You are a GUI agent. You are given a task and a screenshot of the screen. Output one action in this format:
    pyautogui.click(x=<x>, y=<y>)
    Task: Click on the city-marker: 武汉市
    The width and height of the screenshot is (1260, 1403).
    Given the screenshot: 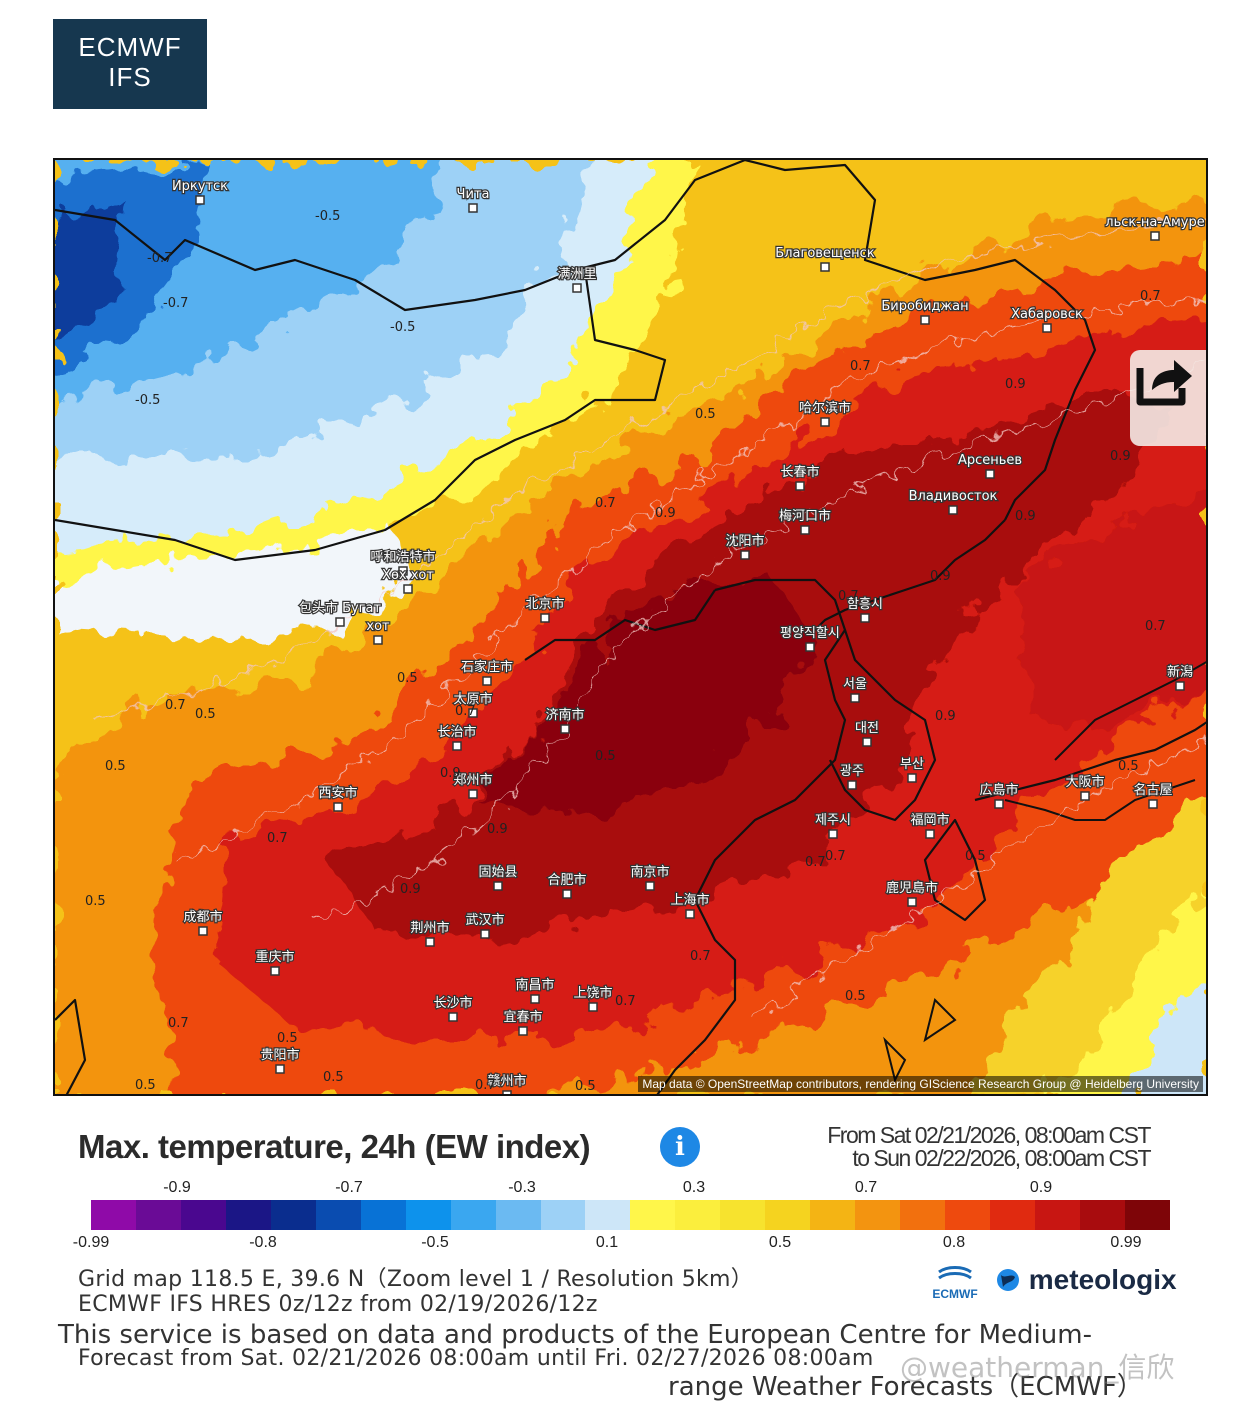 What is the action you would take?
    pyautogui.click(x=485, y=925)
    